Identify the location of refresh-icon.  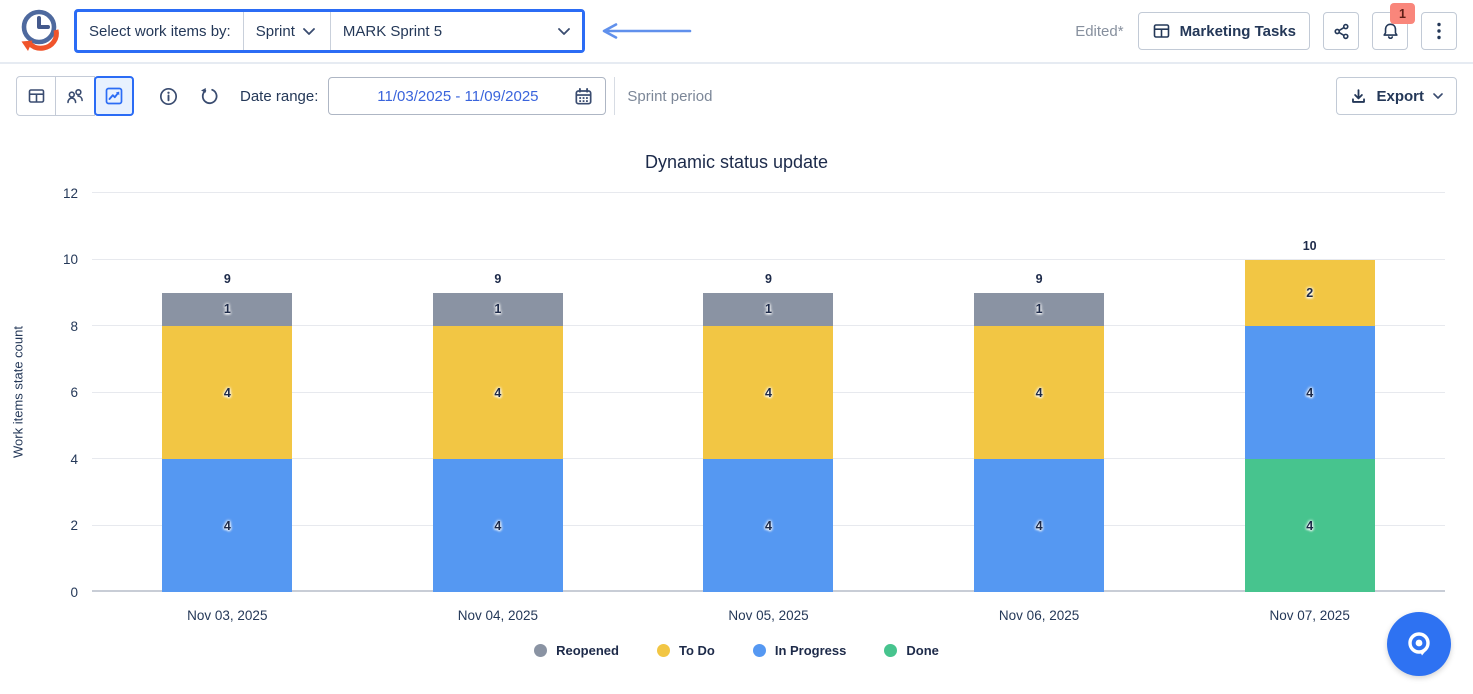
(208, 95).